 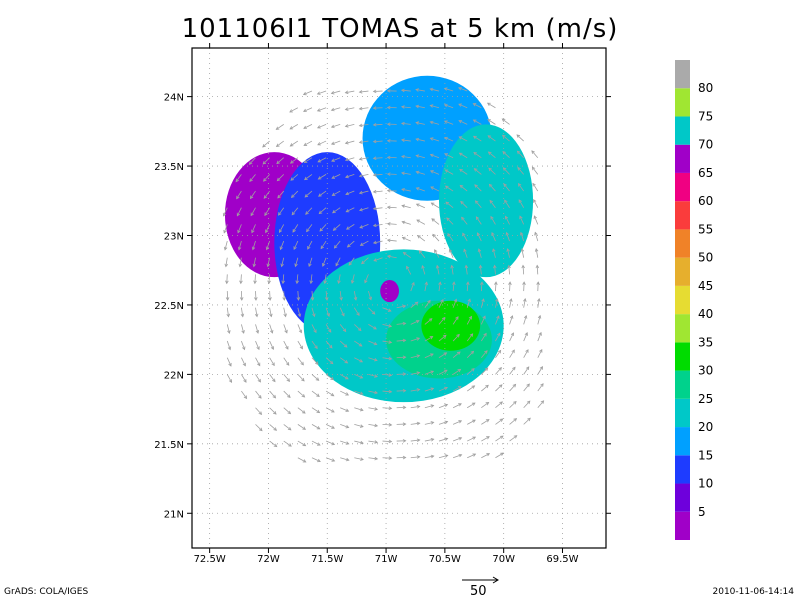 I want to click on chart-title: 101106I1 TOMAS at 5 km (m/s), so click(x=400, y=29).